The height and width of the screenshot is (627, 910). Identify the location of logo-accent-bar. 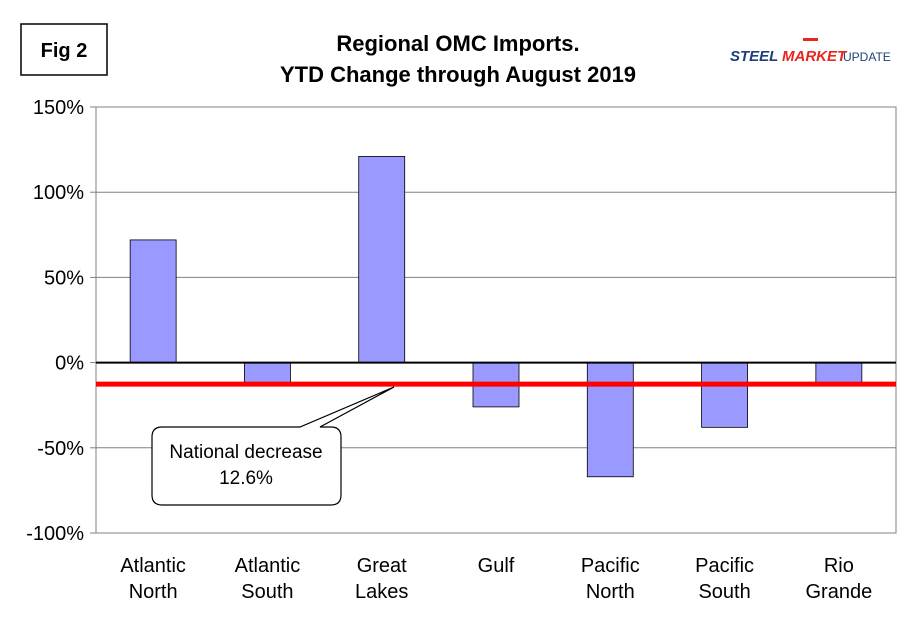
(810, 39).